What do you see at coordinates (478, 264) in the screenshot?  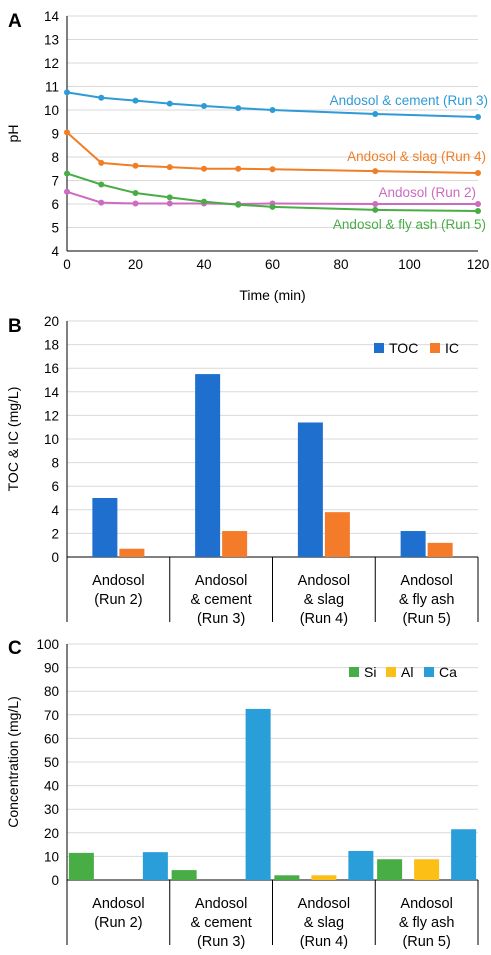 I see `x-tick-label: 120` at bounding box center [478, 264].